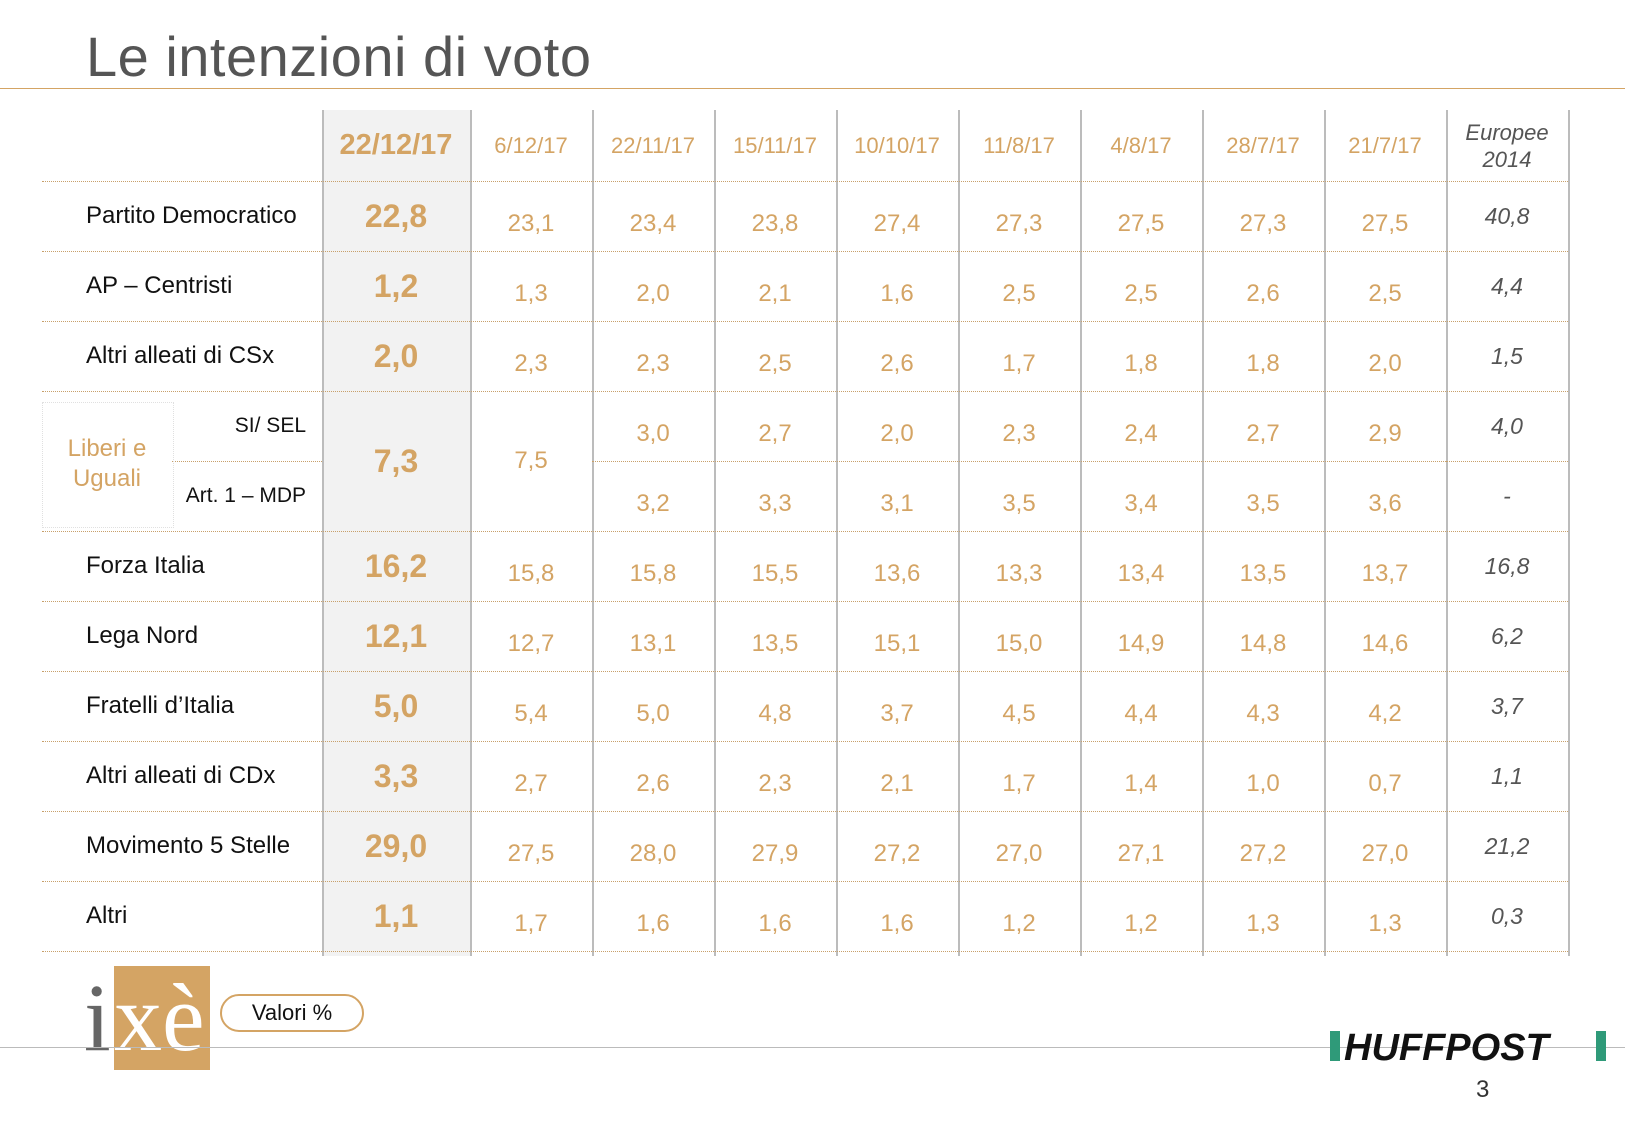 Image resolution: width=1625 pixels, height=1125 pixels. I want to click on value-cell: 3,4, so click(1141, 503).